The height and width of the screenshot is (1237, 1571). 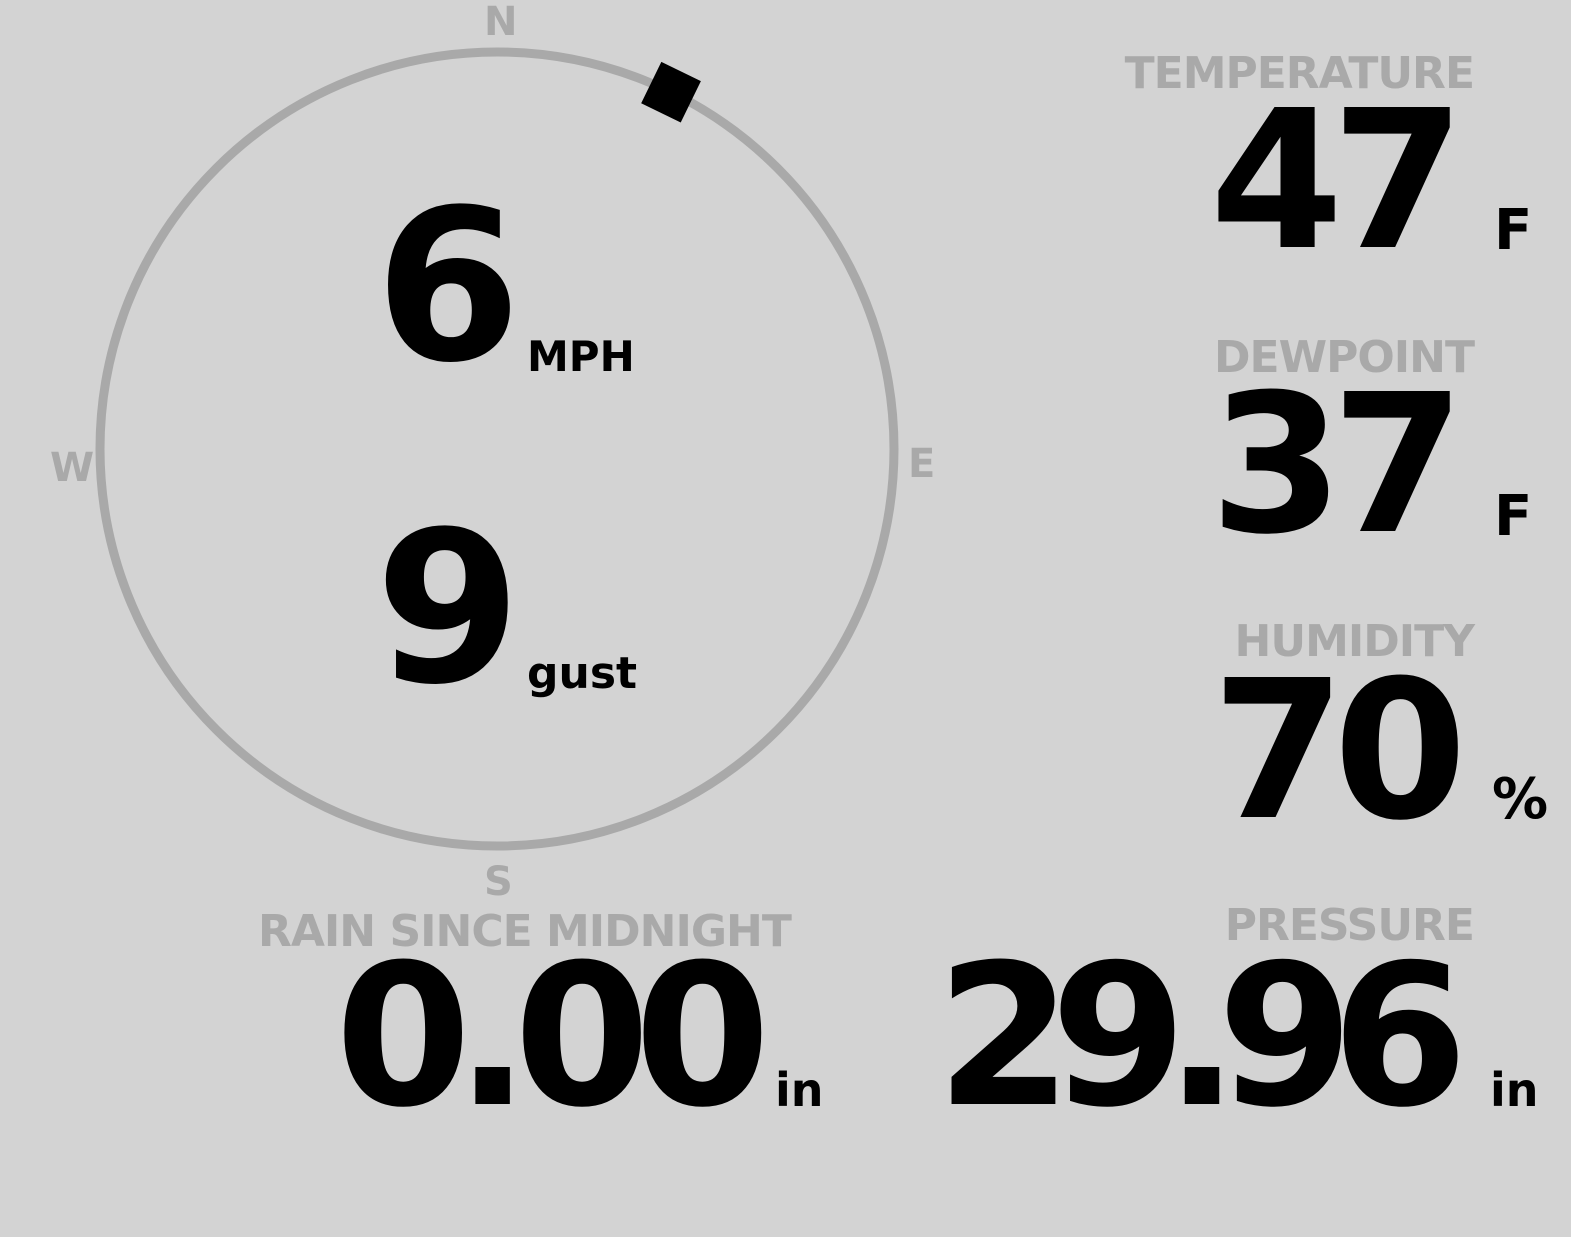 What do you see at coordinates (582, 673) in the screenshot?
I see `wind-gust-unit: gust` at bounding box center [582, 673].